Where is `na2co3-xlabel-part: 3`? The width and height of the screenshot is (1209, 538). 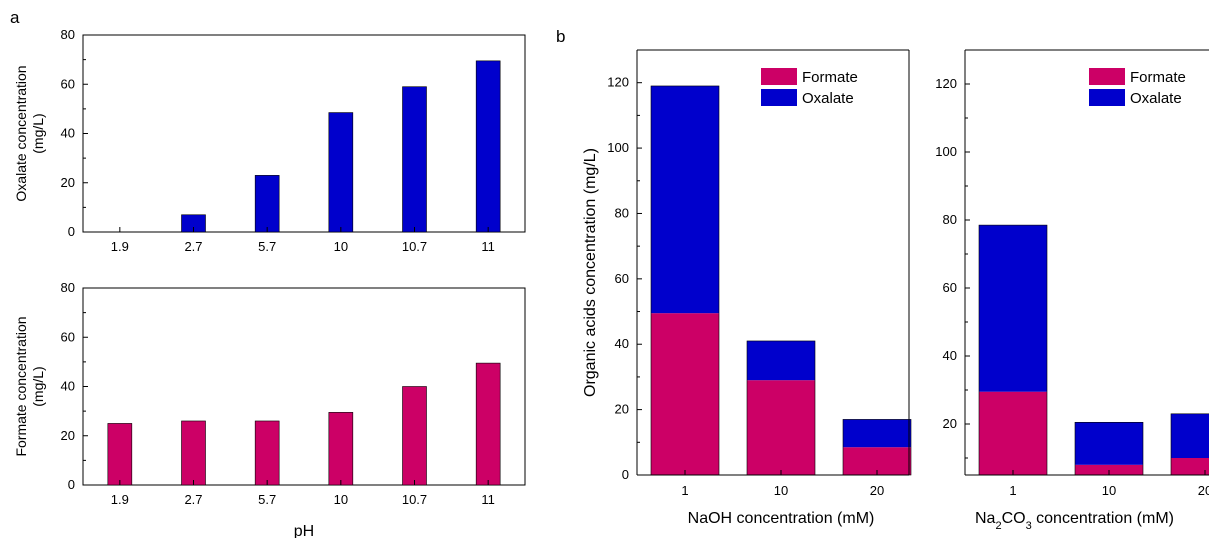
na2co3-xlabel-part: 3 is located at coordinates (1029, 526).